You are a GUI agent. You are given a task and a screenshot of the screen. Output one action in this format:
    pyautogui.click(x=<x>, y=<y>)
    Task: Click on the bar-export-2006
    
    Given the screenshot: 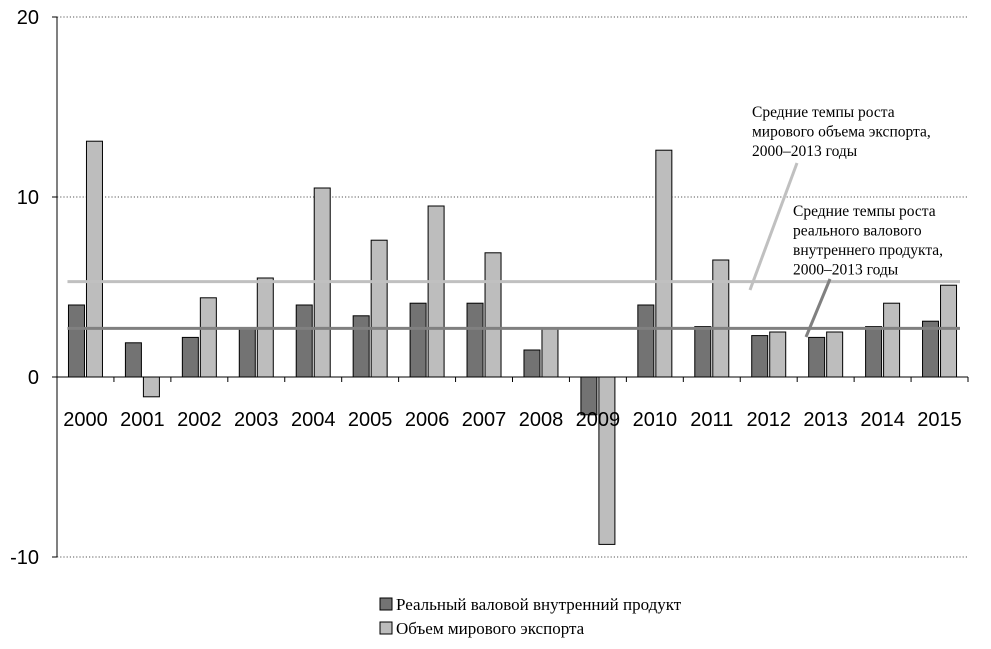 What is the action you would take?
    pyautogui.click(x=436, y=291)
    